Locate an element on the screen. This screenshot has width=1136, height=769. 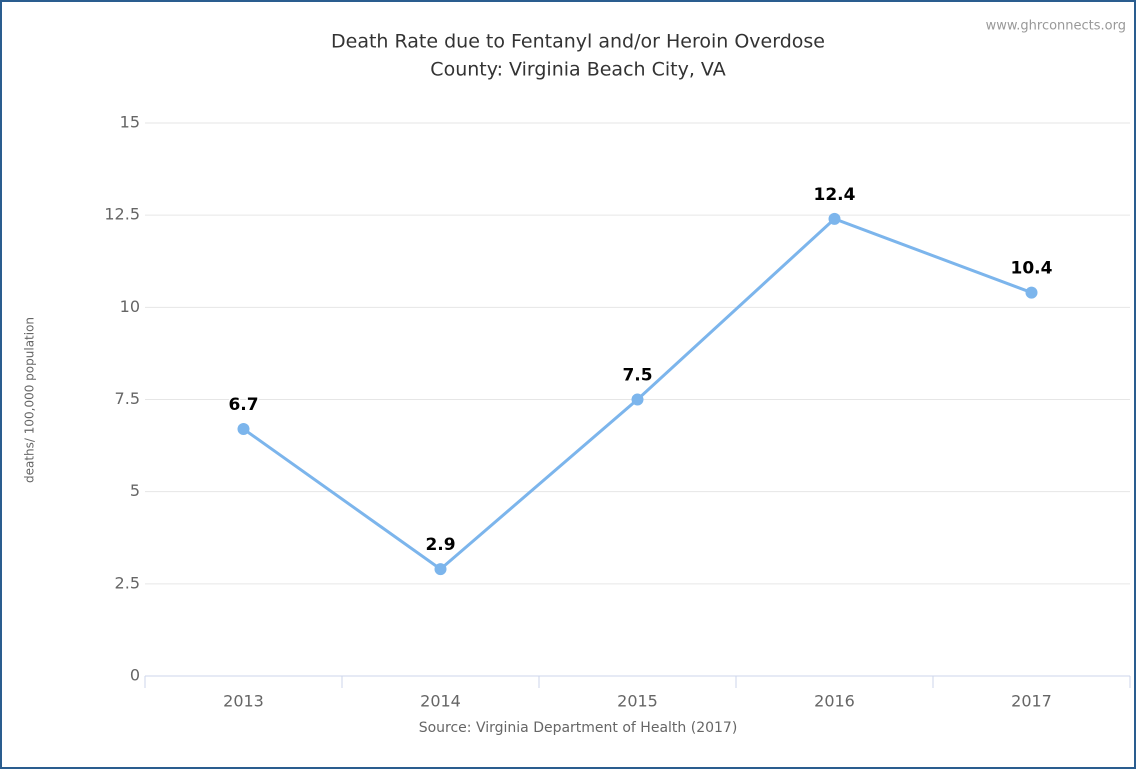
x-tick-label: 2015 is located at coordinates (637, 701).